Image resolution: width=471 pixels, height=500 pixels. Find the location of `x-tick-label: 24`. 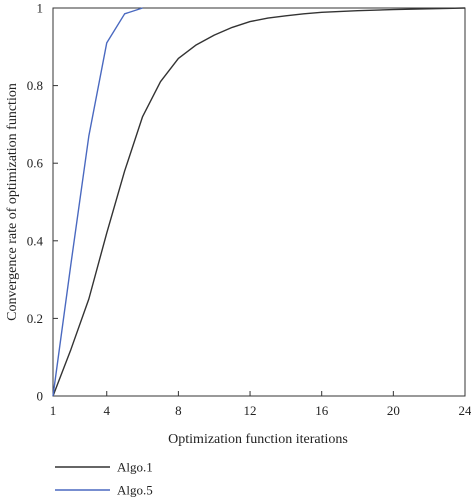

x-tick-label: 24 is located at coordinates (465, 410).